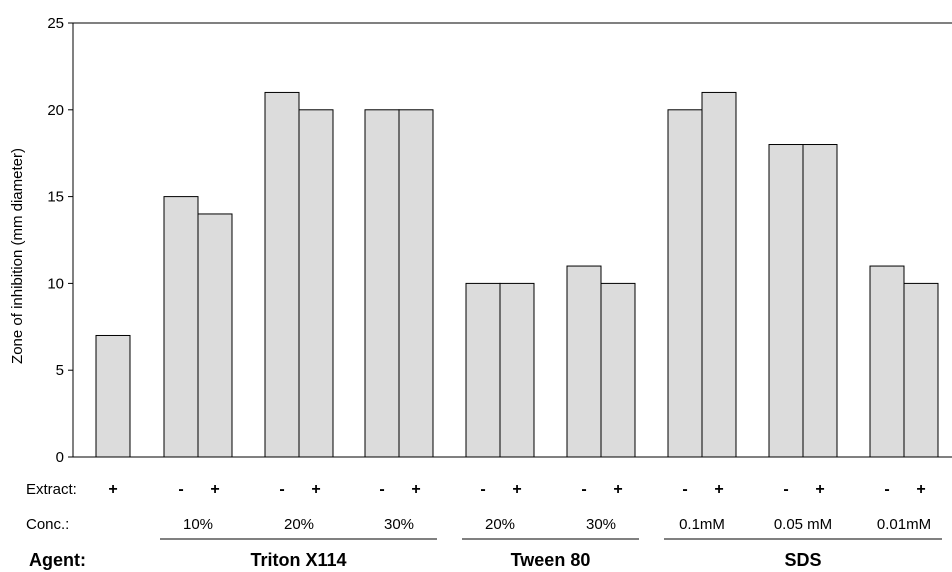 This screenshot has height=572, width=952. I want to click on conc-label: 10%, so click(198, 524).